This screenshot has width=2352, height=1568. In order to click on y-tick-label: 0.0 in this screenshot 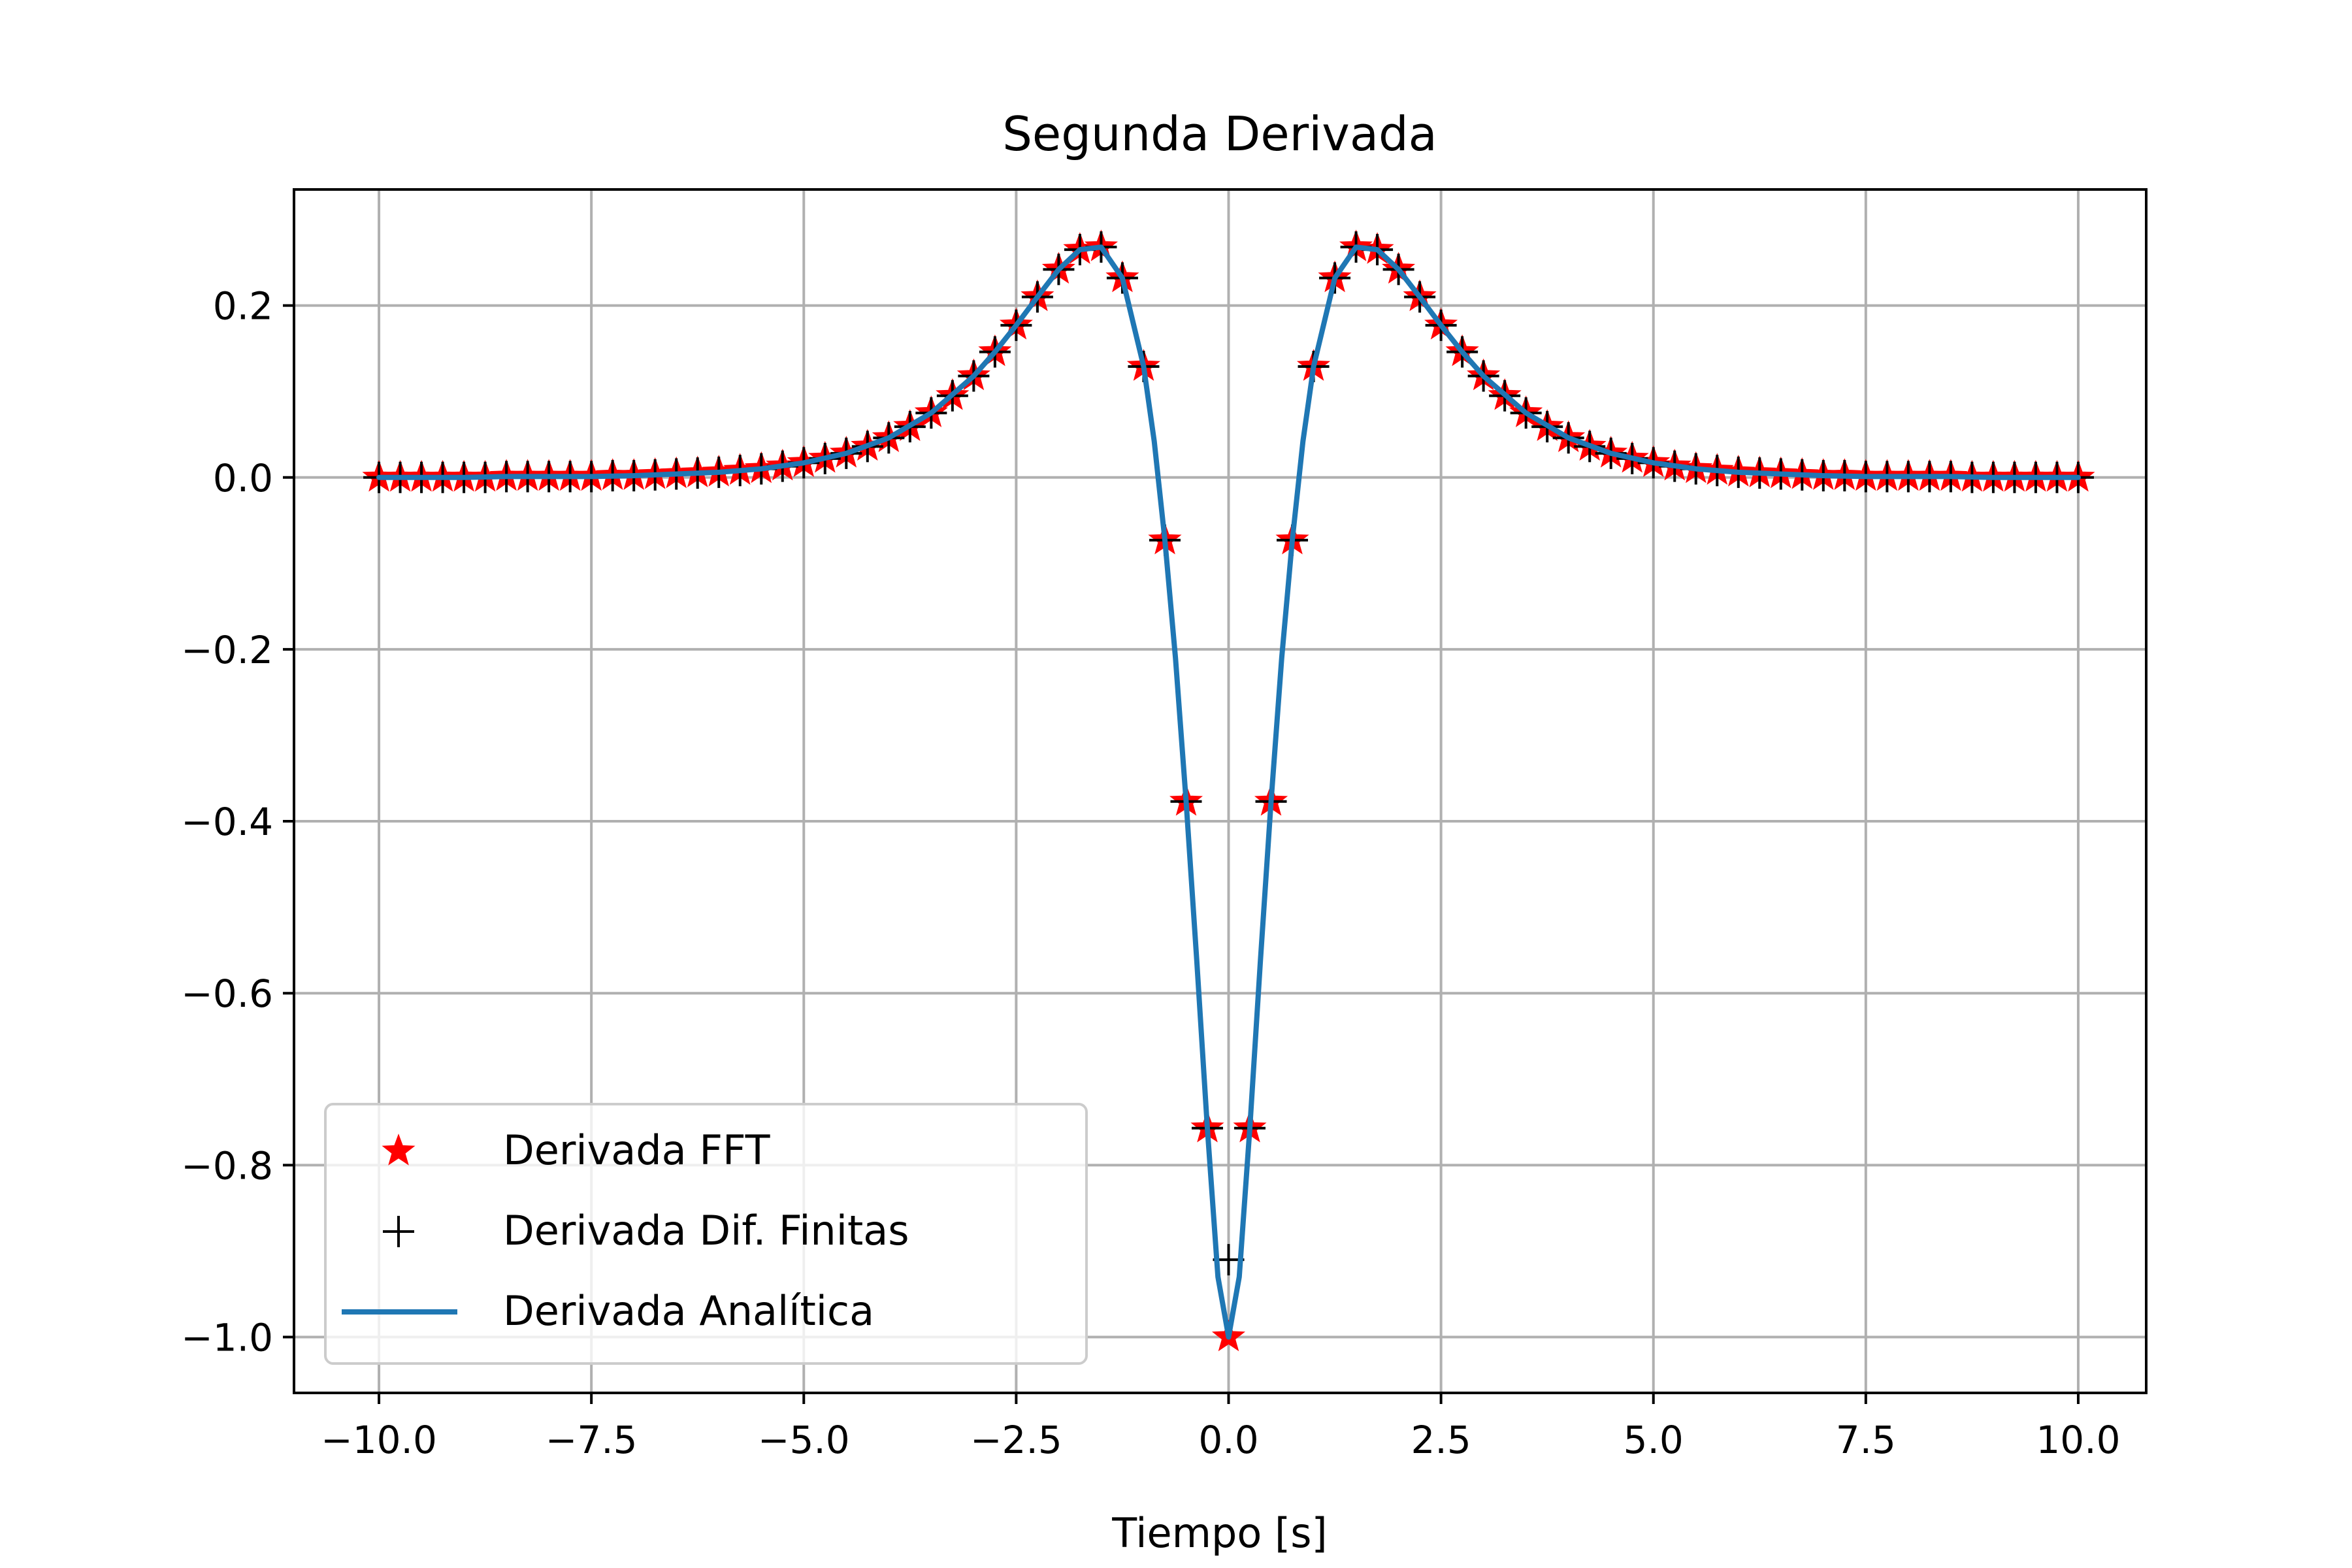, I will do `click(243, 478)`.